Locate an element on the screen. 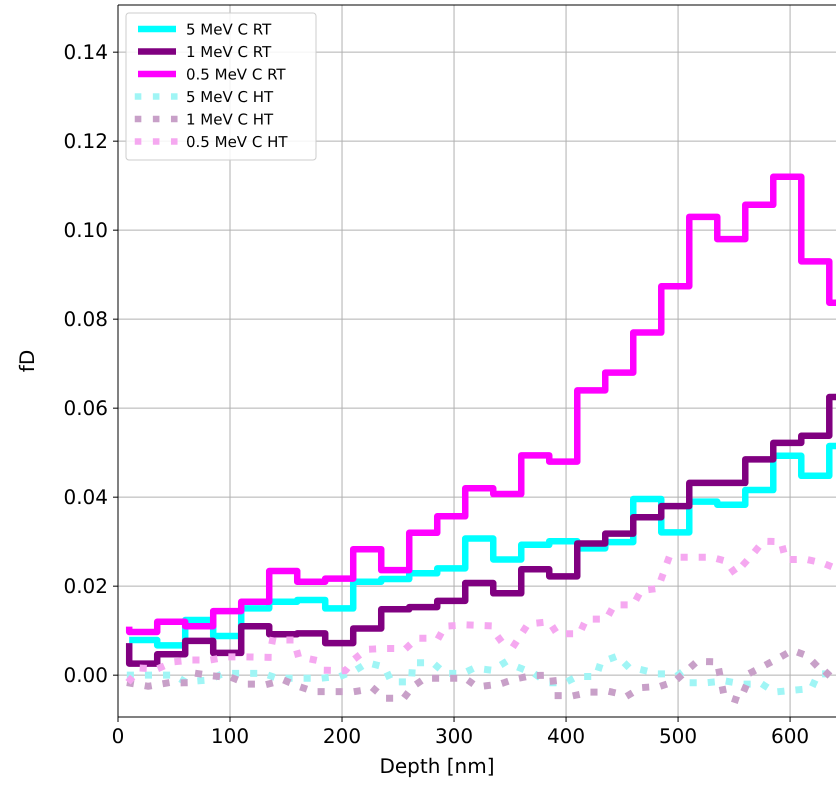  y-tick-label: 0.02 is located at coordinates (85, 586).